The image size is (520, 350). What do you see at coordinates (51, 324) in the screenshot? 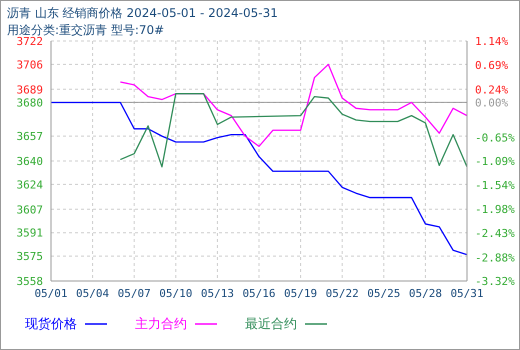
I see `legend-label: 现货价格` at bounding box center [51, 324].